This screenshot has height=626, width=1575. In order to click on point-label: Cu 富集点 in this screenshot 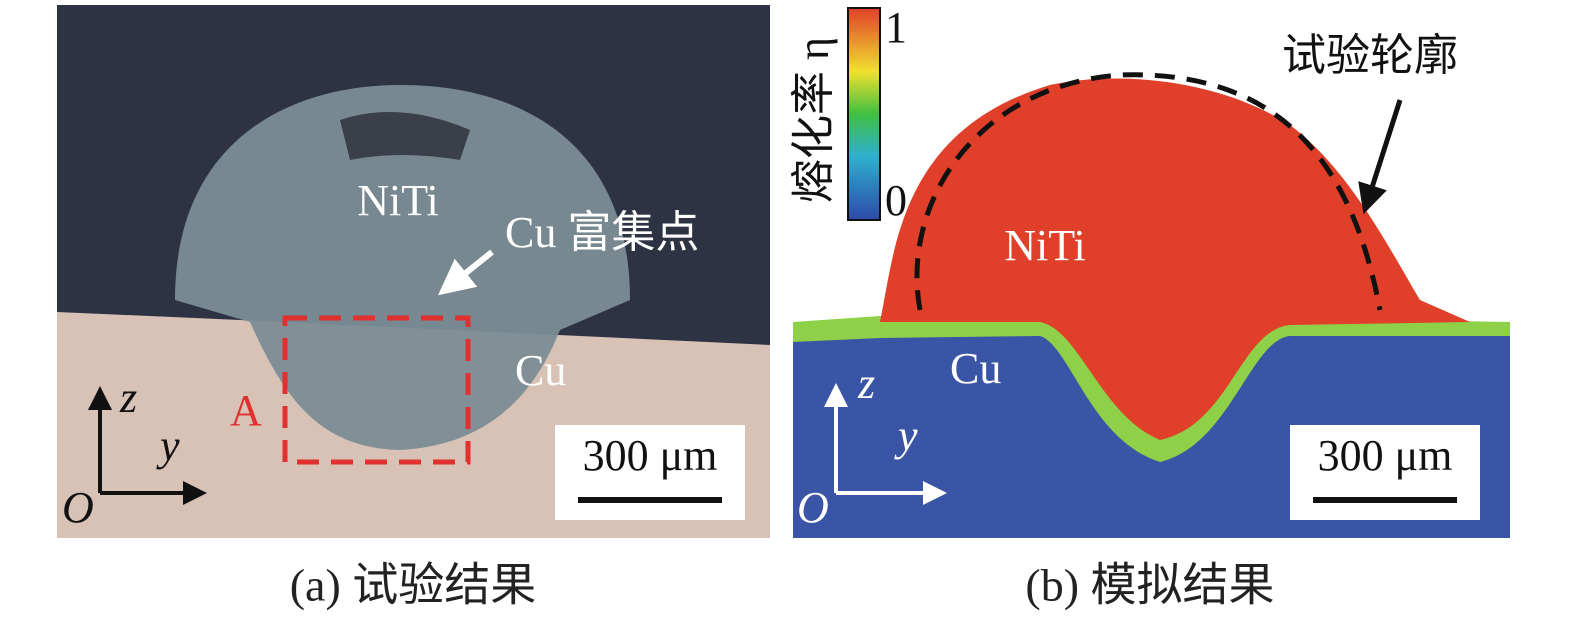, I will do `click(602, 232)`.